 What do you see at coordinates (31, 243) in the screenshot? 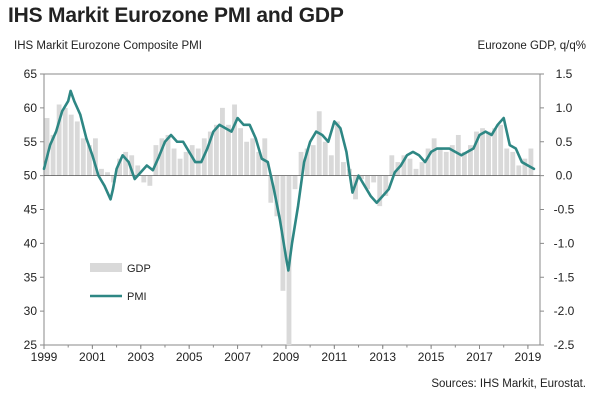
I see `left-tick-label: 40` at bounding box center [31, 243].